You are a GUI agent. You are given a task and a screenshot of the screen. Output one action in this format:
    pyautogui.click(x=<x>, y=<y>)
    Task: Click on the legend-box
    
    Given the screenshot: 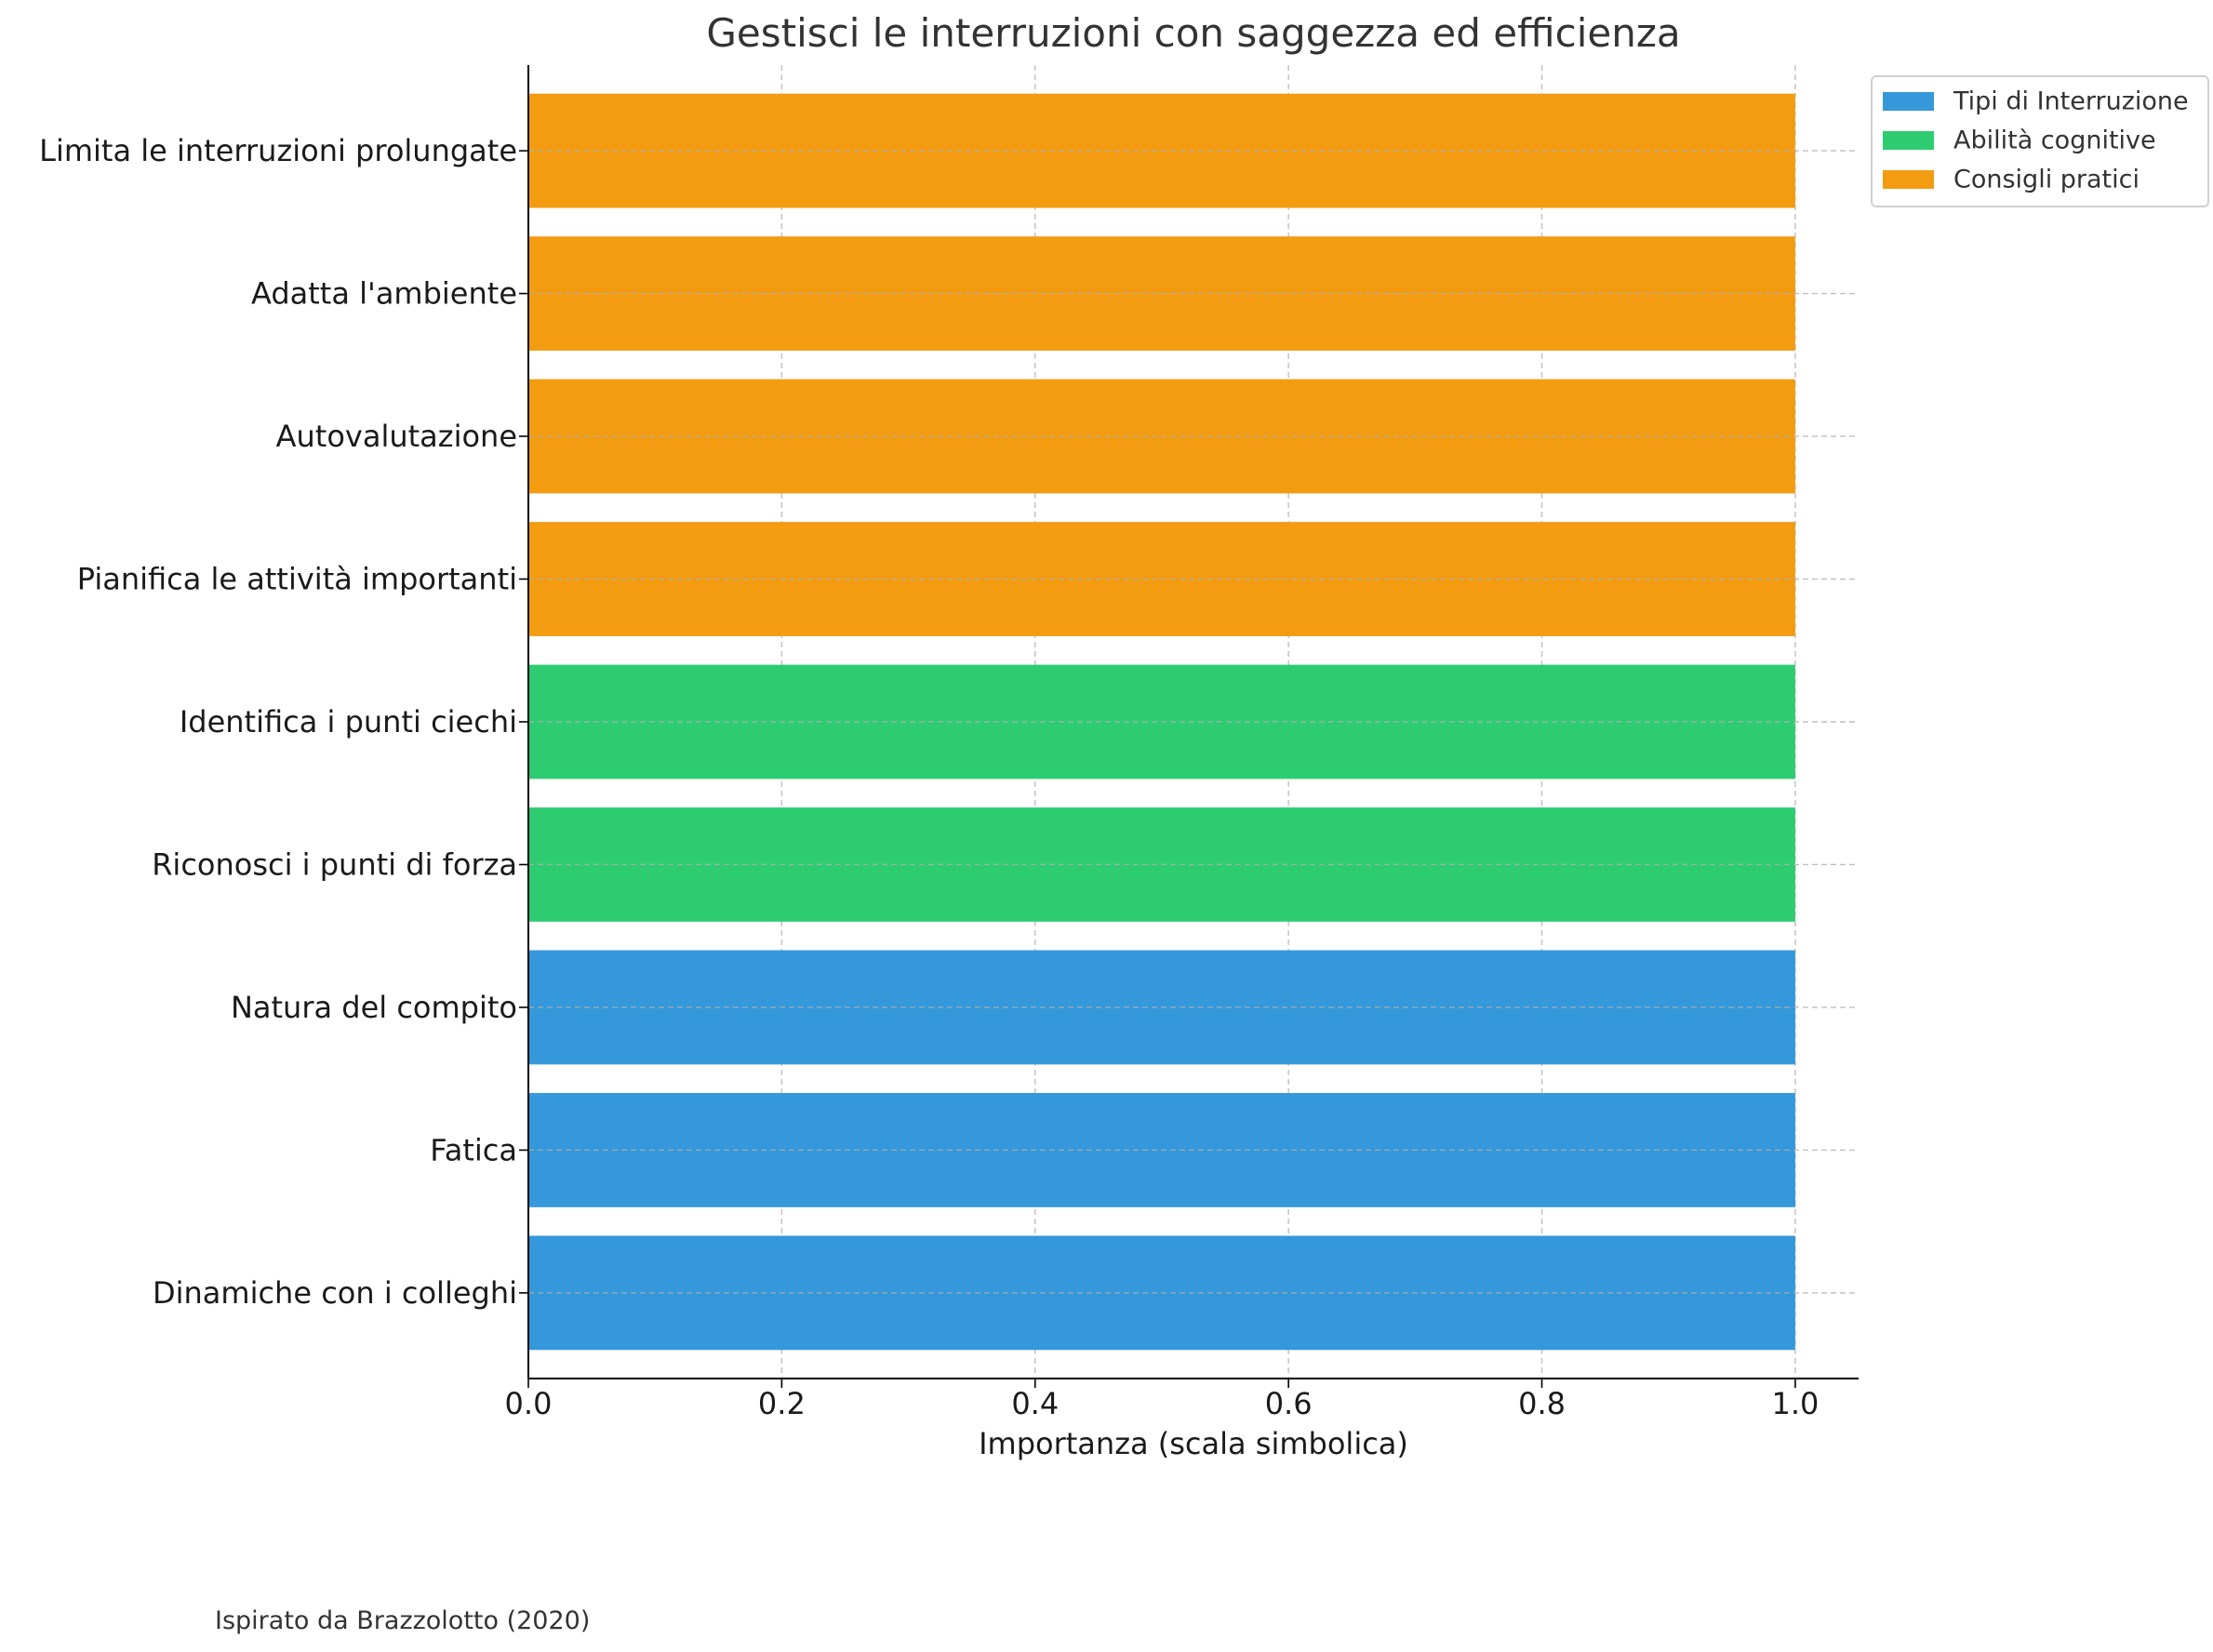 What is the action you would take?
    pyautogui.click(x=2040, y=141)
    